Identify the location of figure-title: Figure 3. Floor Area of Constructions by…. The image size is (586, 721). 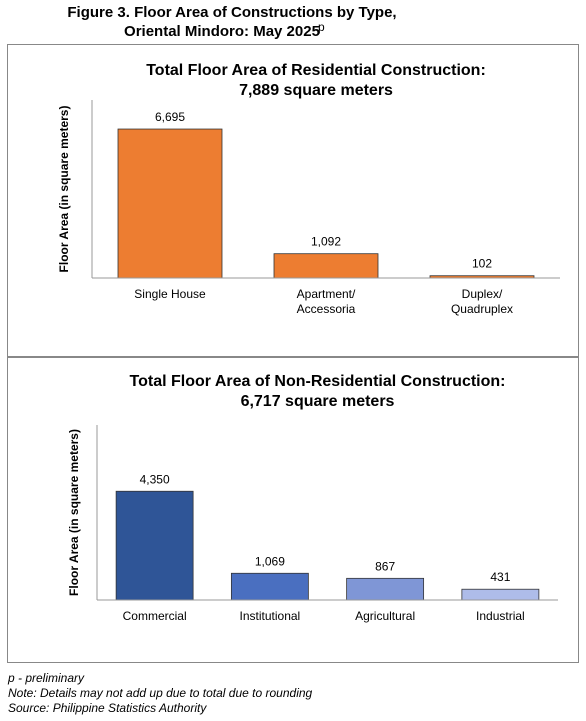
(231, 12).